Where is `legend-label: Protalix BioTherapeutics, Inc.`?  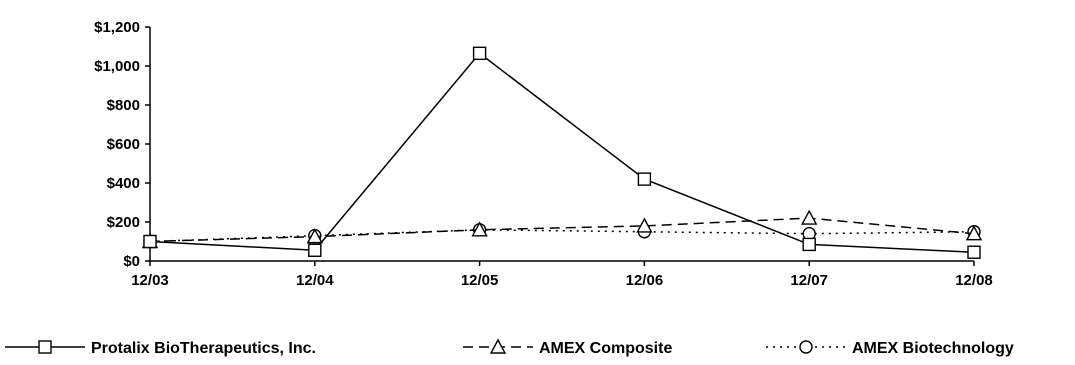
legend-label: Protalix BioTherapeutics, Inc. is located at coordinates (203, 348).